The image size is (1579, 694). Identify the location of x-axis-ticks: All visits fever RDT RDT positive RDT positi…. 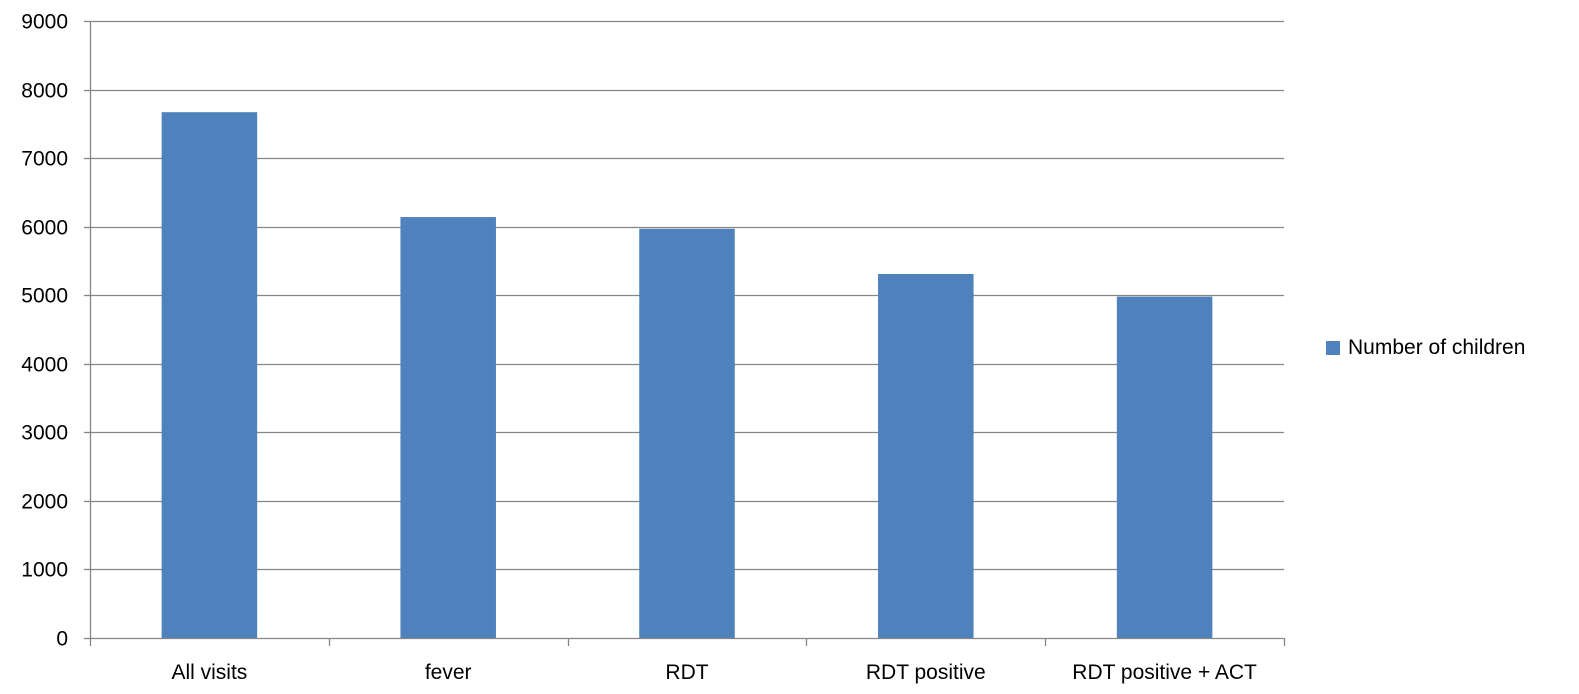
(687, 661).